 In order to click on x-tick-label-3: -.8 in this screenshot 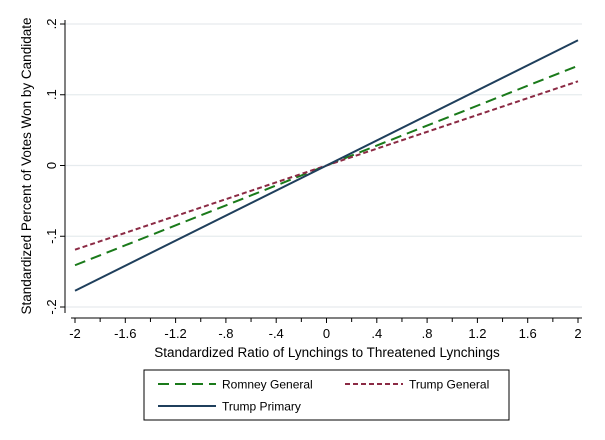, I will do `click(225, 333)`.